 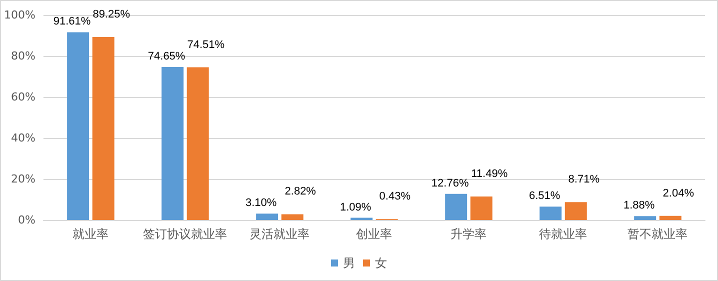 What do you see at coordinates (381, 263) in the screenshot?
I see `legend-label: 女` at bounding box center [381, 263].